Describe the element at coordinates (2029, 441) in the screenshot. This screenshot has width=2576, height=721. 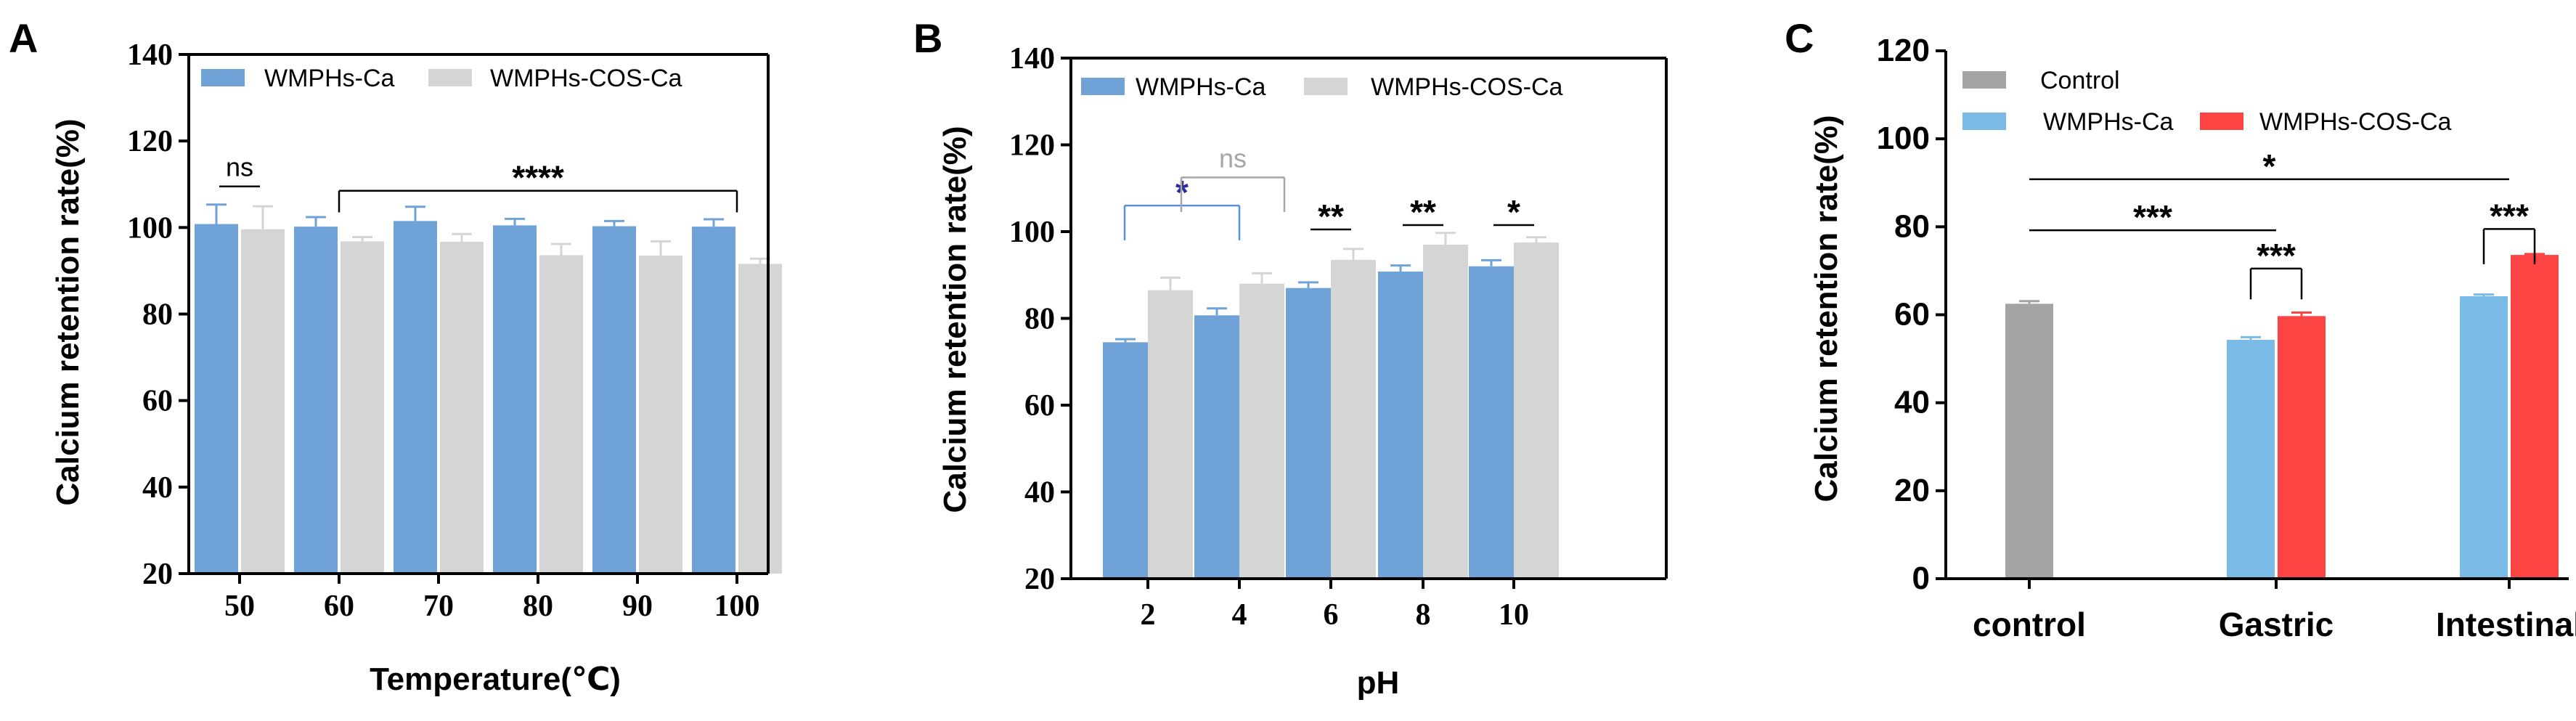
I see `bar-p2-s0-c0` at that location.